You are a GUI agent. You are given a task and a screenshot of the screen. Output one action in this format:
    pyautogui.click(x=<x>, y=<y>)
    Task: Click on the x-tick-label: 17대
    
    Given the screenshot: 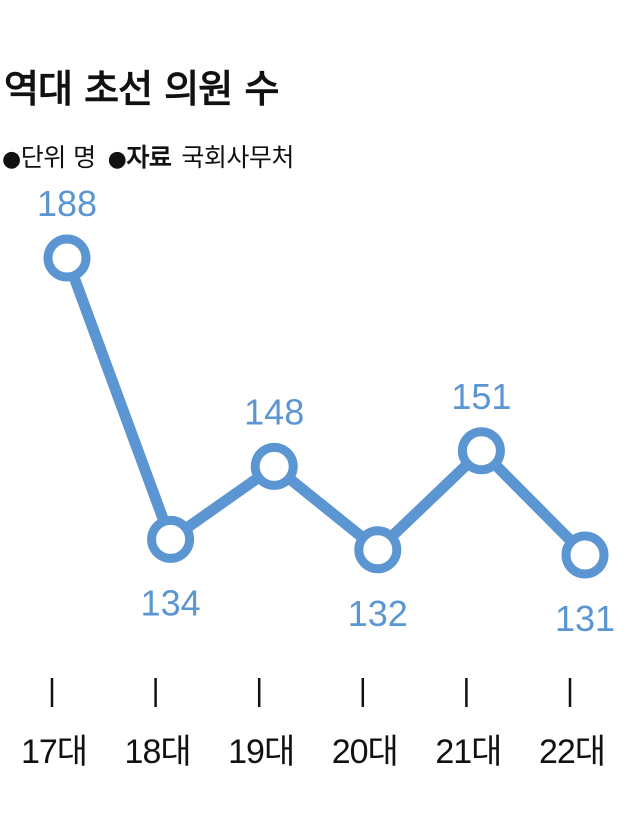 What is the action you would take?
    pyautogui.click(x=54, y=752)
    